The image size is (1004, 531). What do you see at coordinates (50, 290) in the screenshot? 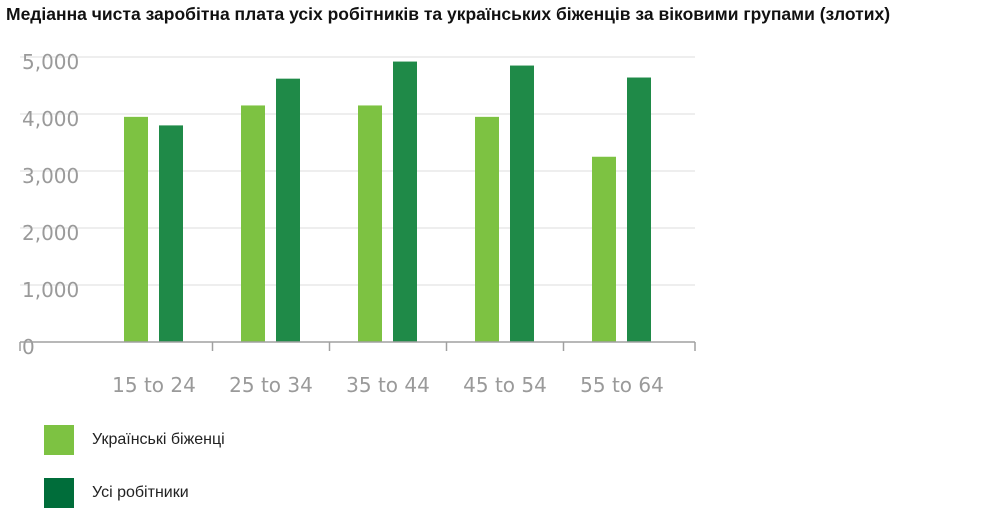
I see `y-tick-label: 1,000` at bounding box center [50, 290].